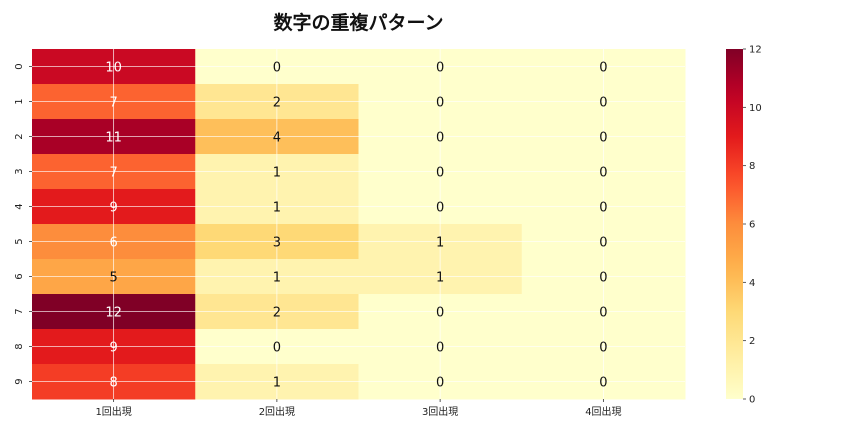 This screenshot has height=432, width=864. Describe the element at coordinates (23, 224) in the screenshot. I see `y-axis-ticks: 0 1 2 3 4 5 6 7 8 9` at that location.